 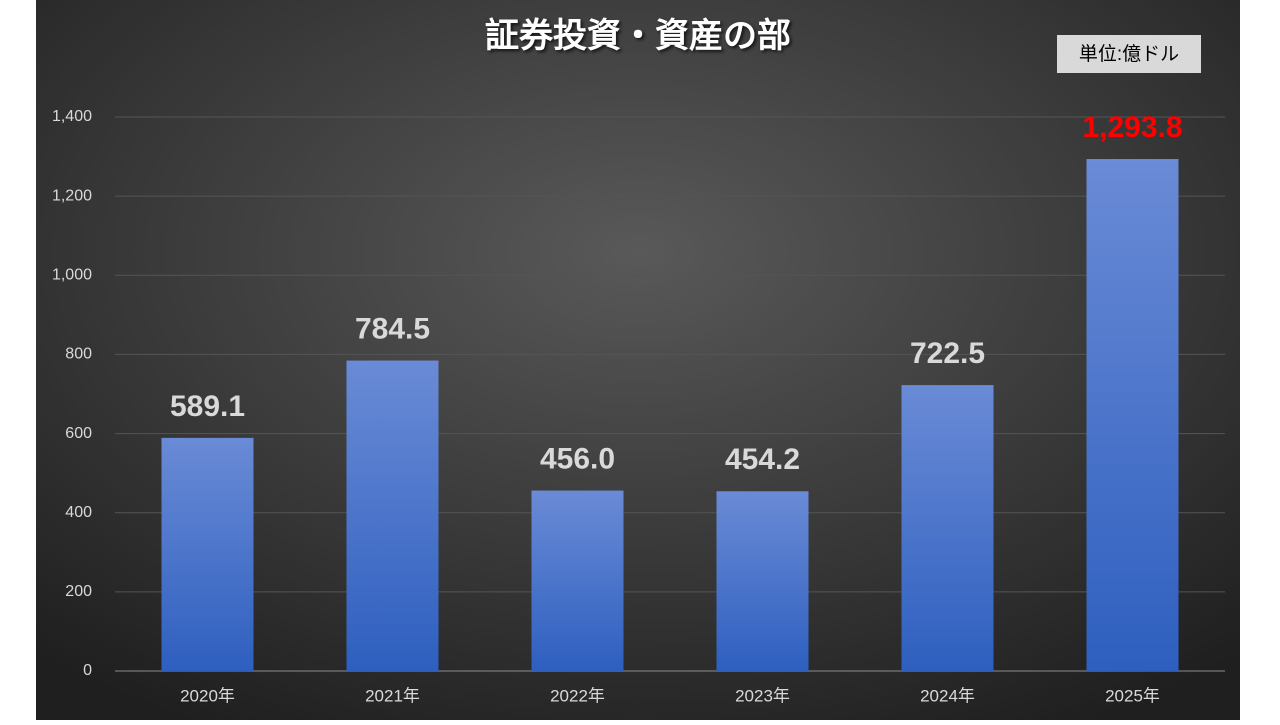 I want to click on y-tick-label: 1,200, so click(x=72, y=195).